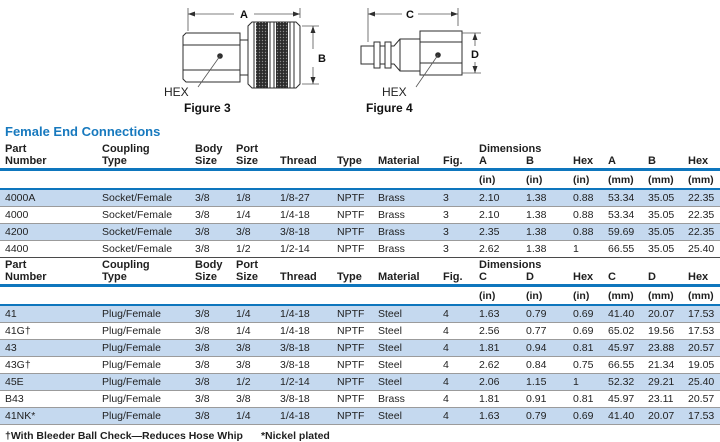 The height and width of the screenshot is (442, 720). What do you see at coordinates (701, 365) in the screenshot?
I see `table-cell: 19.05` at bounding box center [701, 365].